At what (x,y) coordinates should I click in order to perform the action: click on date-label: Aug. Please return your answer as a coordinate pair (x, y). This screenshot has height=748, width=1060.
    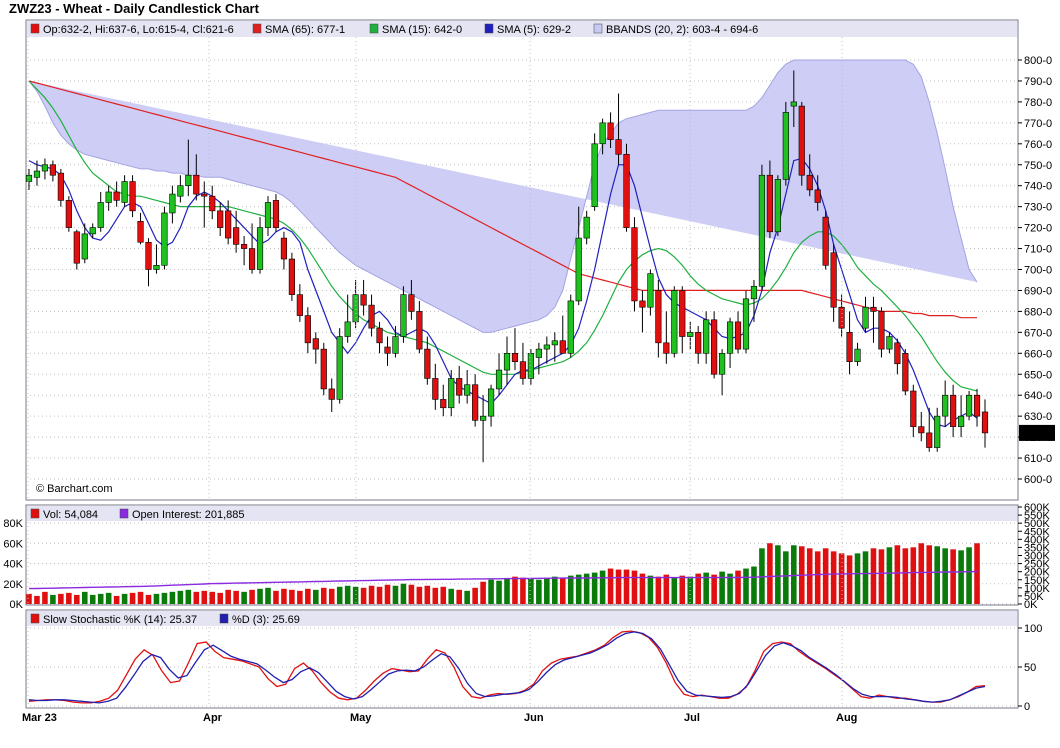
    Looking at the image, I should click on (846, 718).